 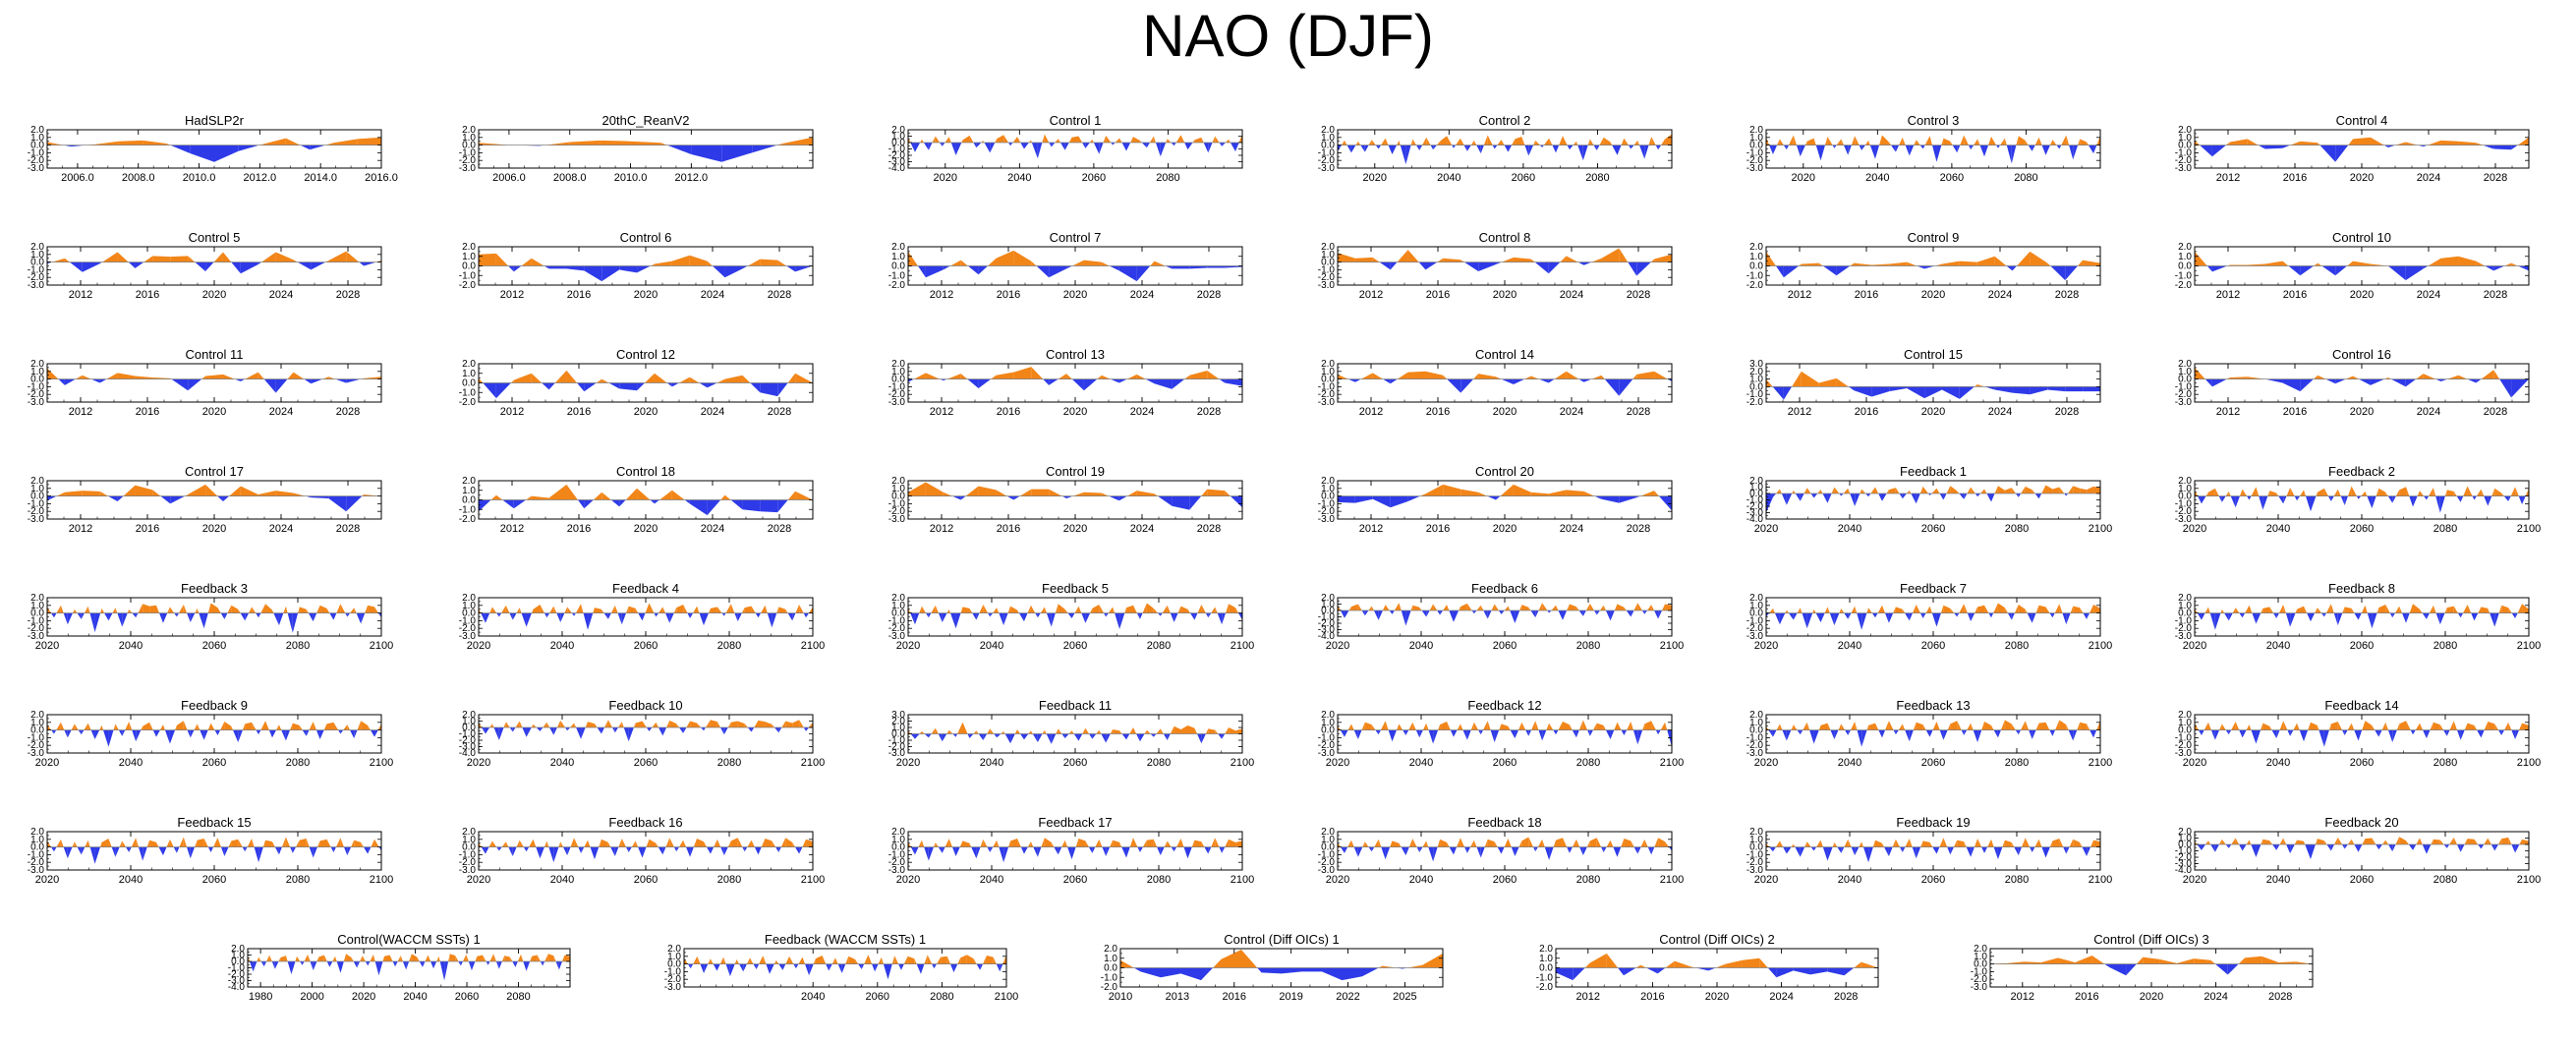 What do you see at coordinates (2362, 149) in the screenshot?
I see `plot-frame` at bounding box center [2362, 149].